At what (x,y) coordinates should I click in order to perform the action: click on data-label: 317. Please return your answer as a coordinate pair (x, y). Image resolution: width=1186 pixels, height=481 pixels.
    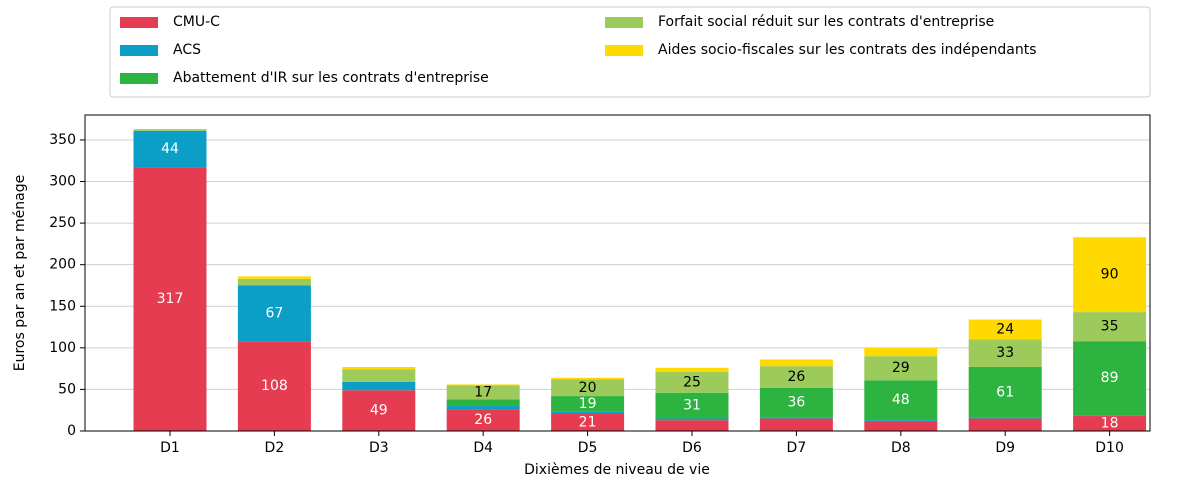
    Looking at the image, I should click on (170, 299).